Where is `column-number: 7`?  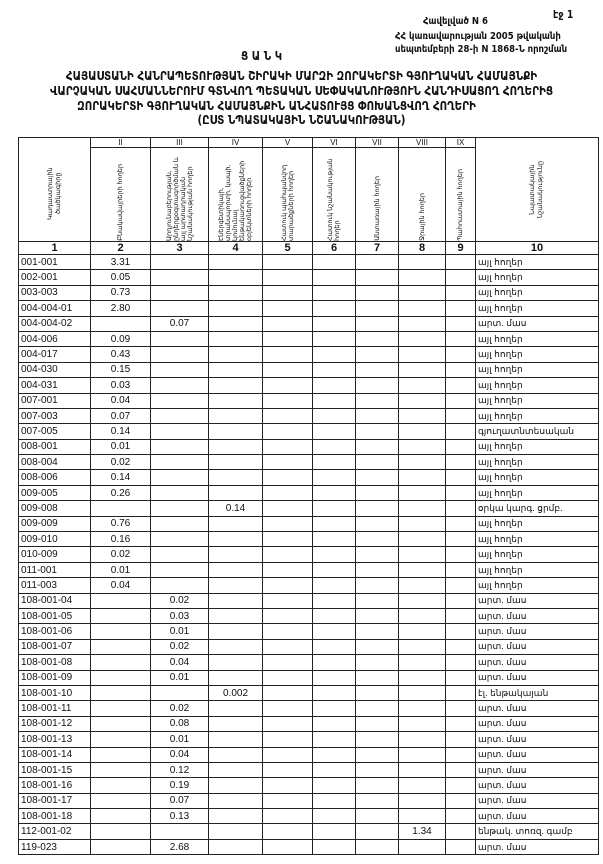
column-number: 7 is located at coordinates (377, 248).